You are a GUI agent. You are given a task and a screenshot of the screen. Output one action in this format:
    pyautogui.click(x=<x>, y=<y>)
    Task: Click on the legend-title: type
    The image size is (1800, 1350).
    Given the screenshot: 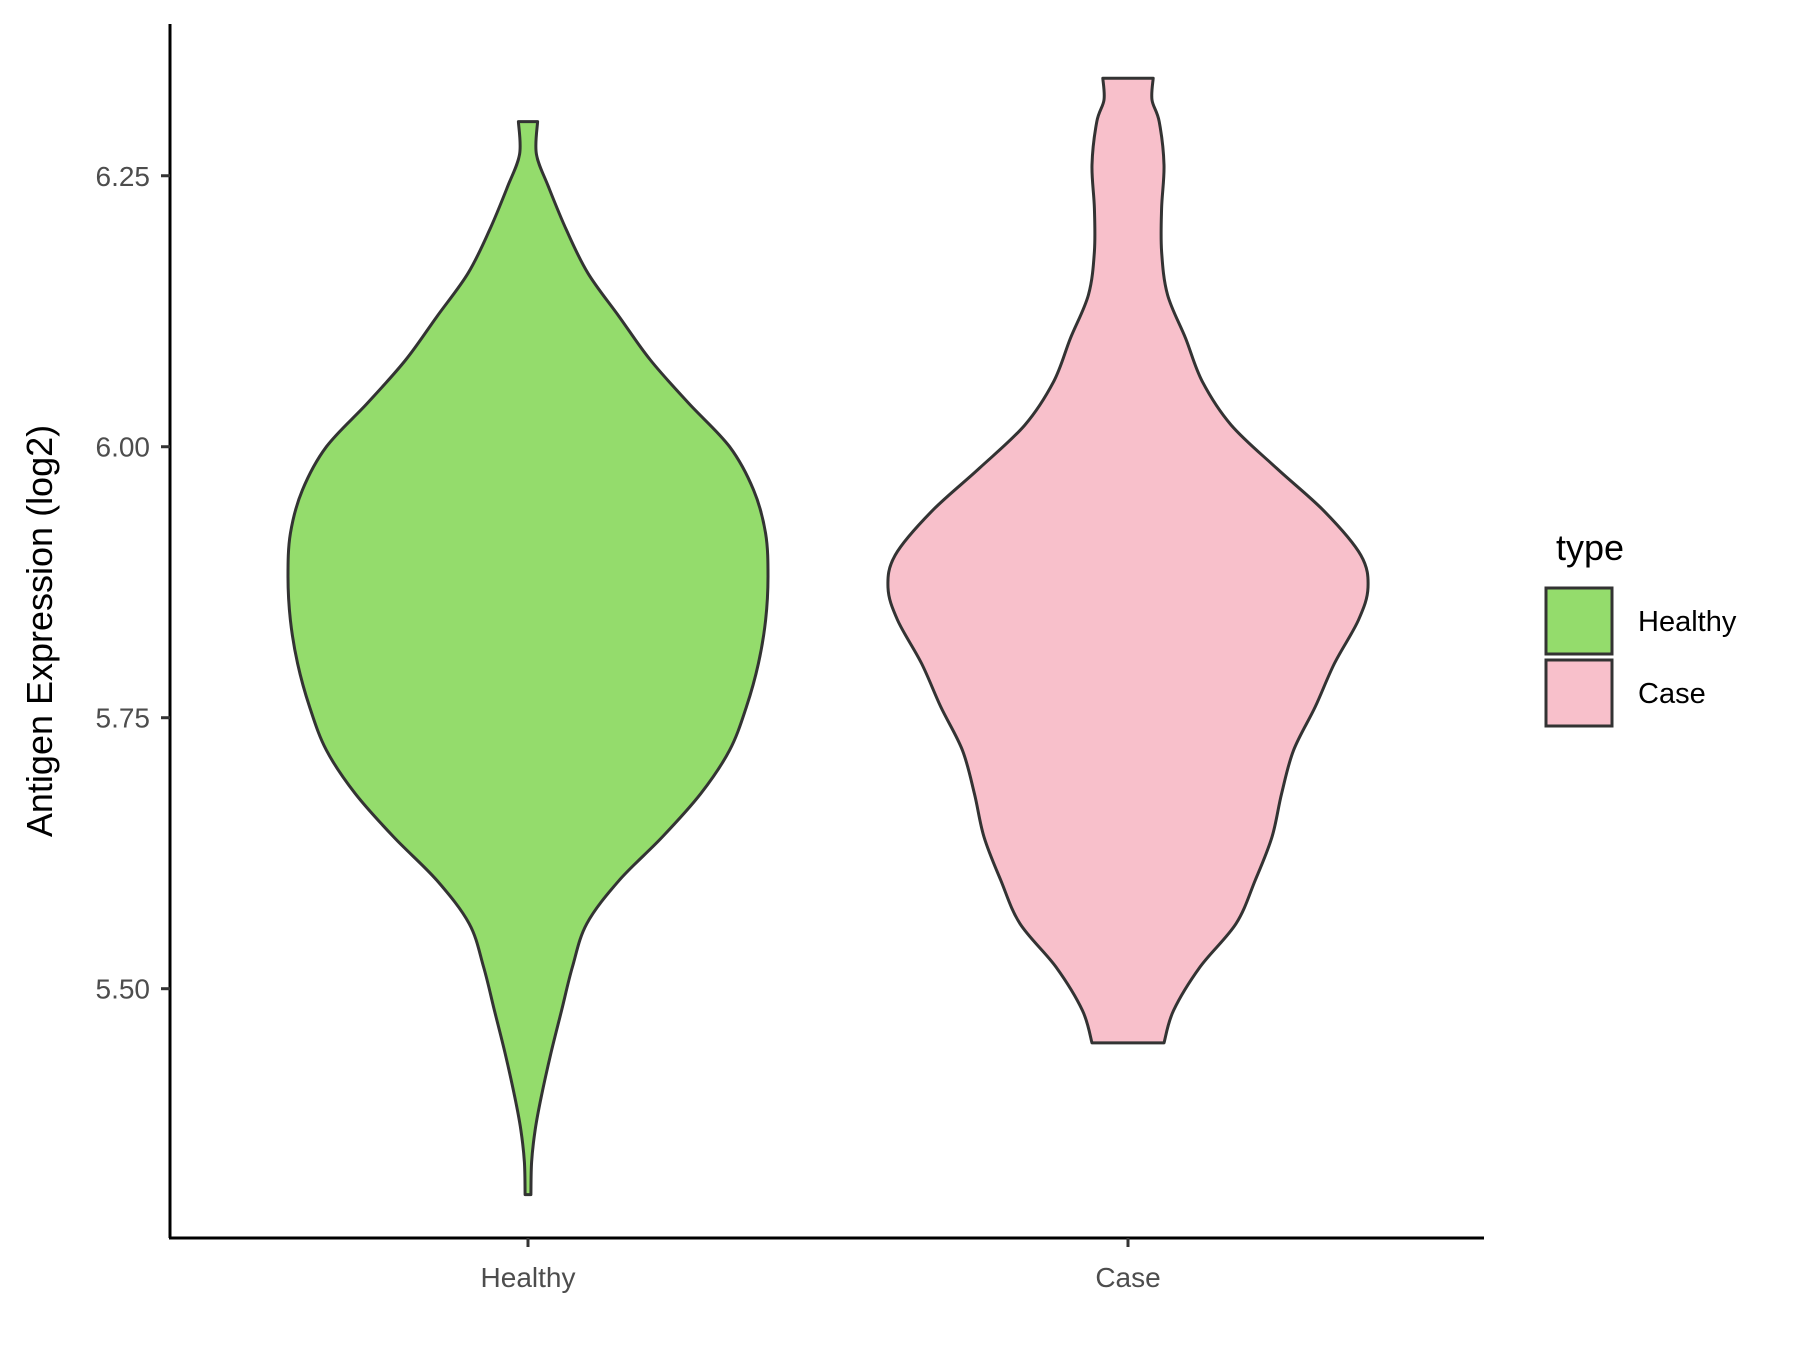 What is the action you would take?
    pyautogui.click(x=1590, y=547)
    